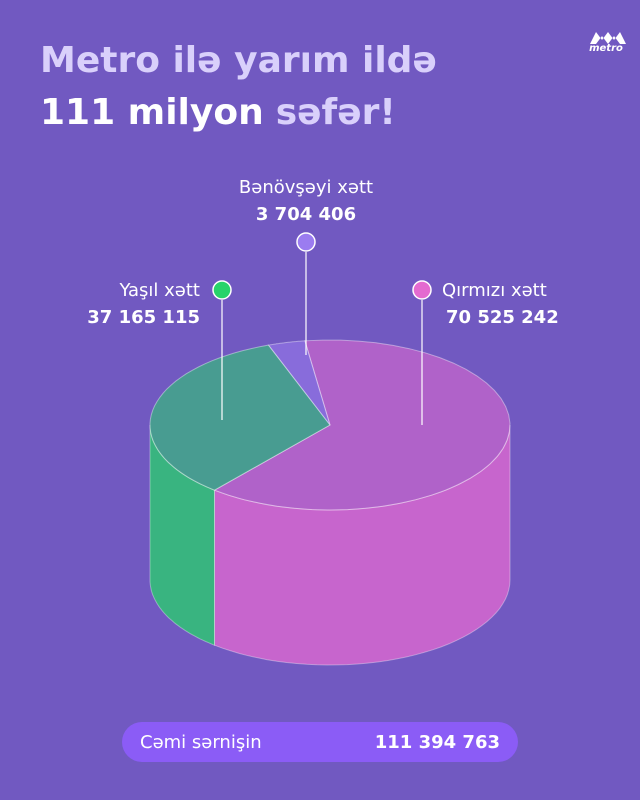 The image size is (640, 800). I want to click on logo-text: metro, so click(606, 48).